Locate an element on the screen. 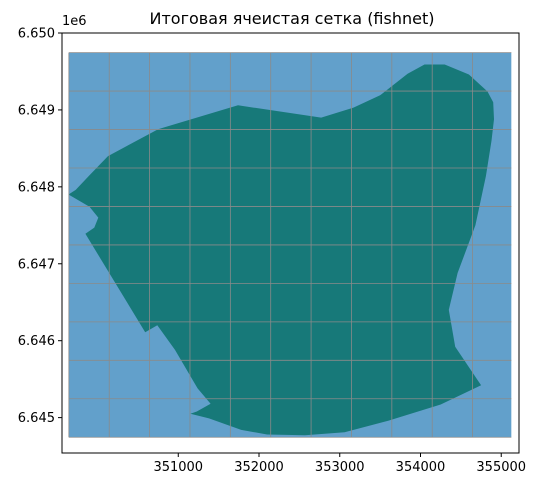 This screenshot has width=534, height=488. x-tick-label: 351000 is located at coordinates (178, 467).